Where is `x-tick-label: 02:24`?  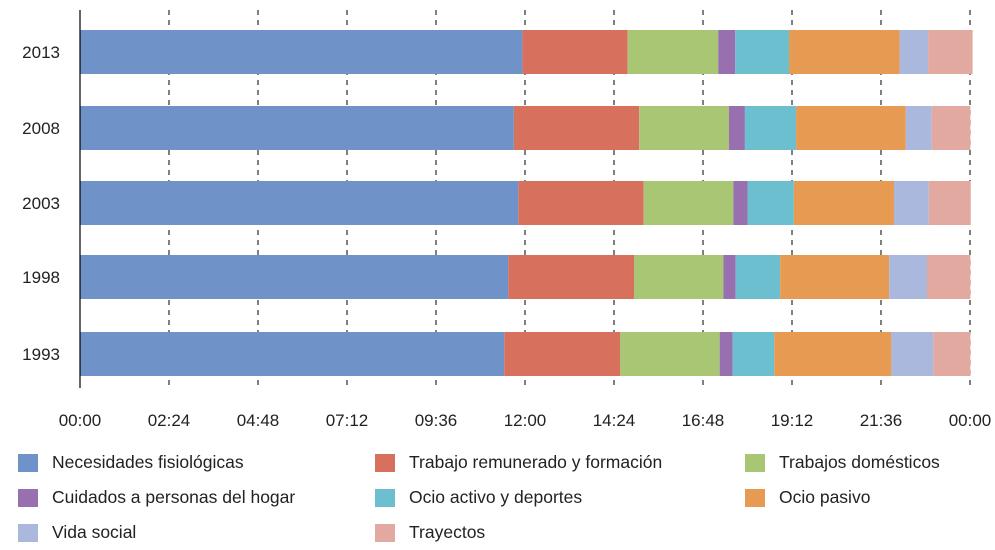 x-tick-label: 02:24 is located at coordinates (169, 420).